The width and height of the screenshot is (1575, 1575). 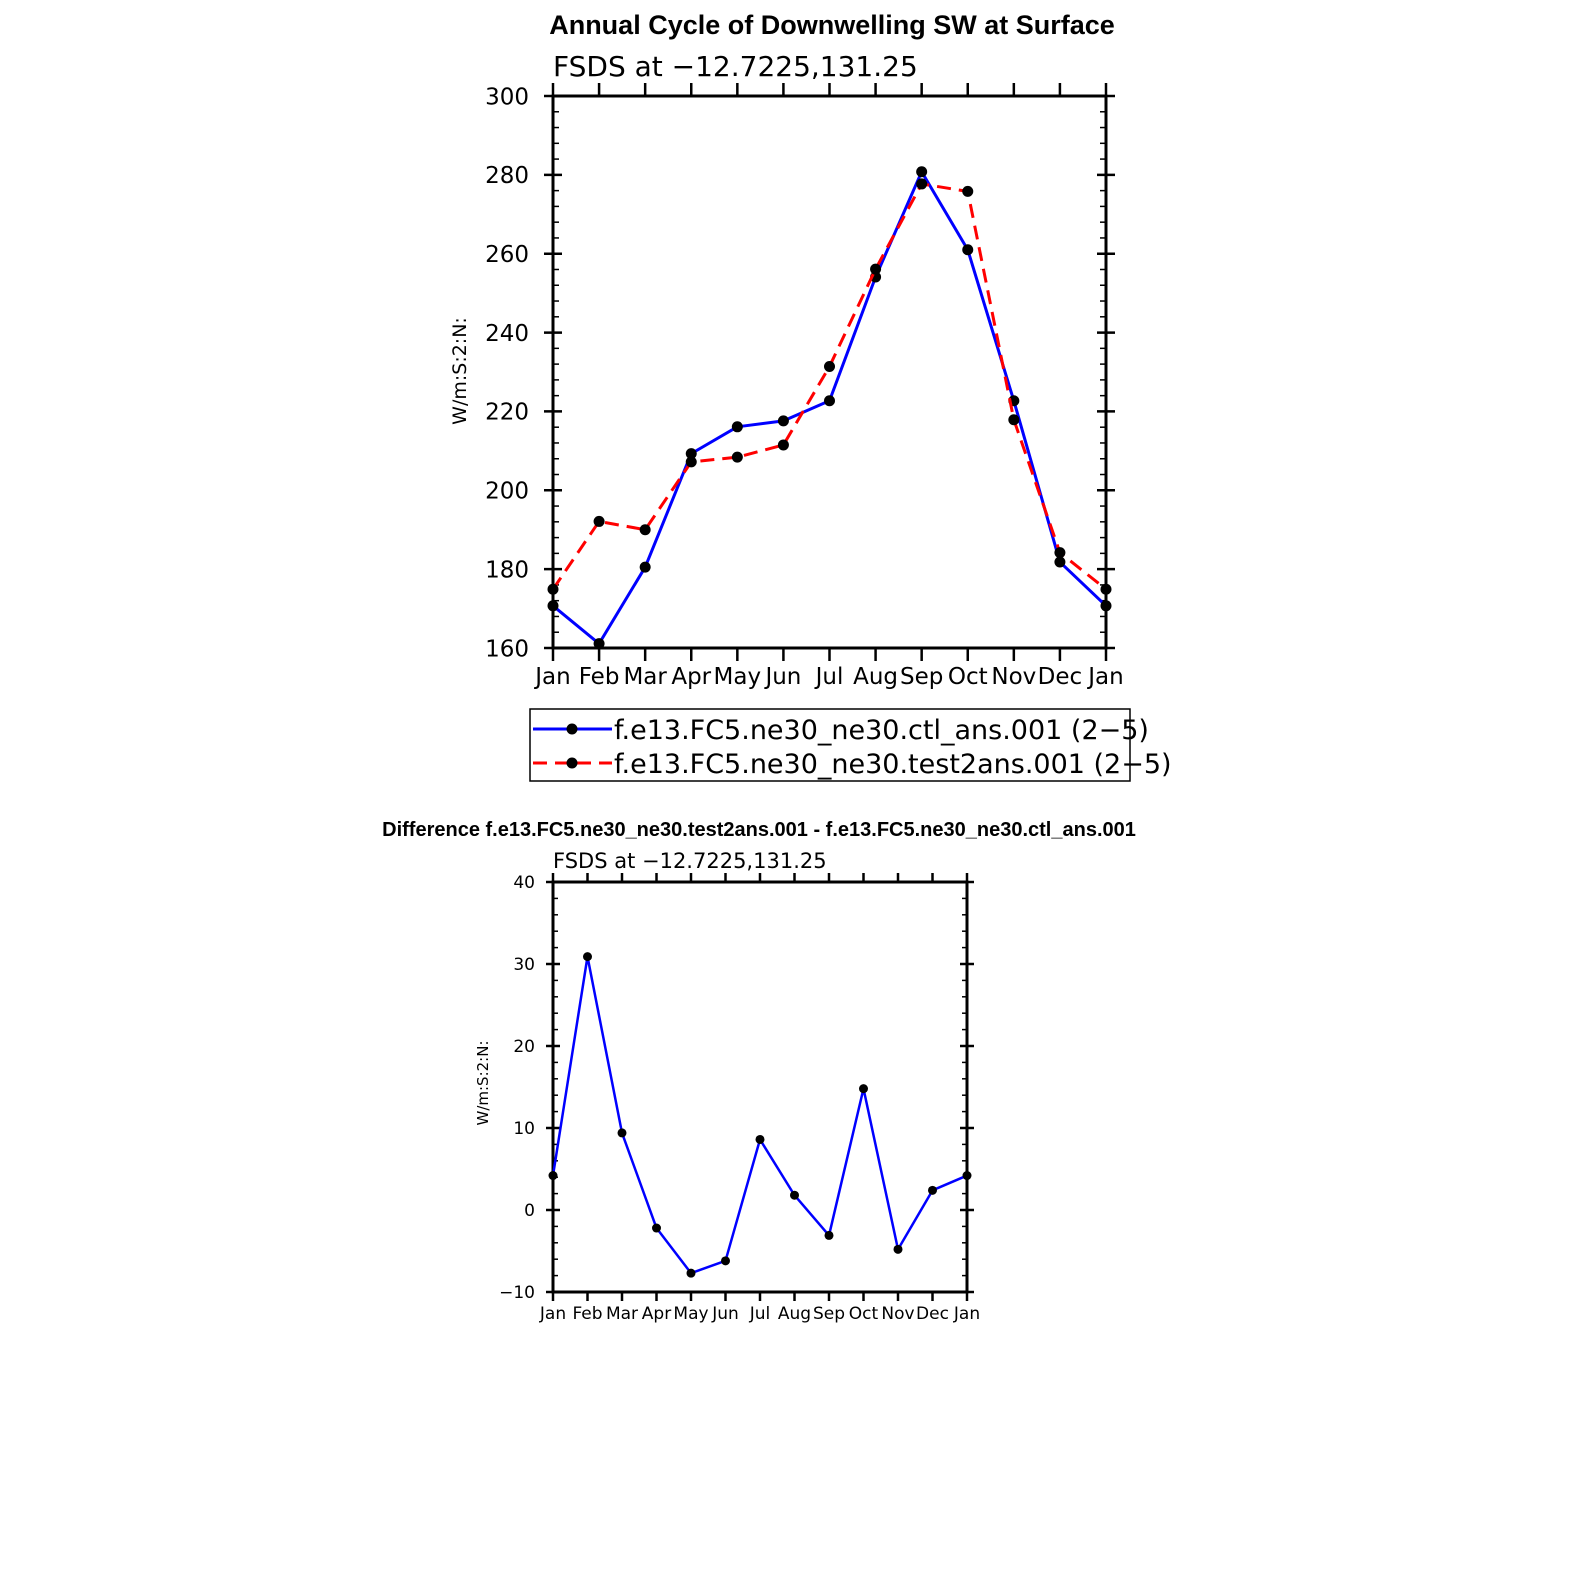 I want to click on y-tick-label: 40, so click(x=524, y=883).